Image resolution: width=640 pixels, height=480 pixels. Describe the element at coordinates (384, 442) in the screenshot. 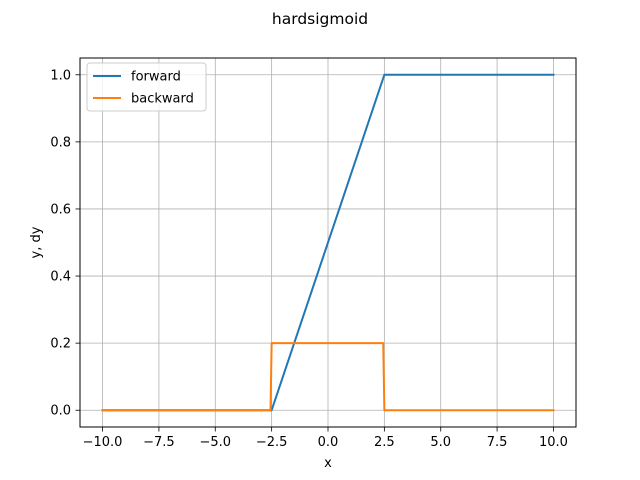

I see `x-tick-label: 2.5` at that location.